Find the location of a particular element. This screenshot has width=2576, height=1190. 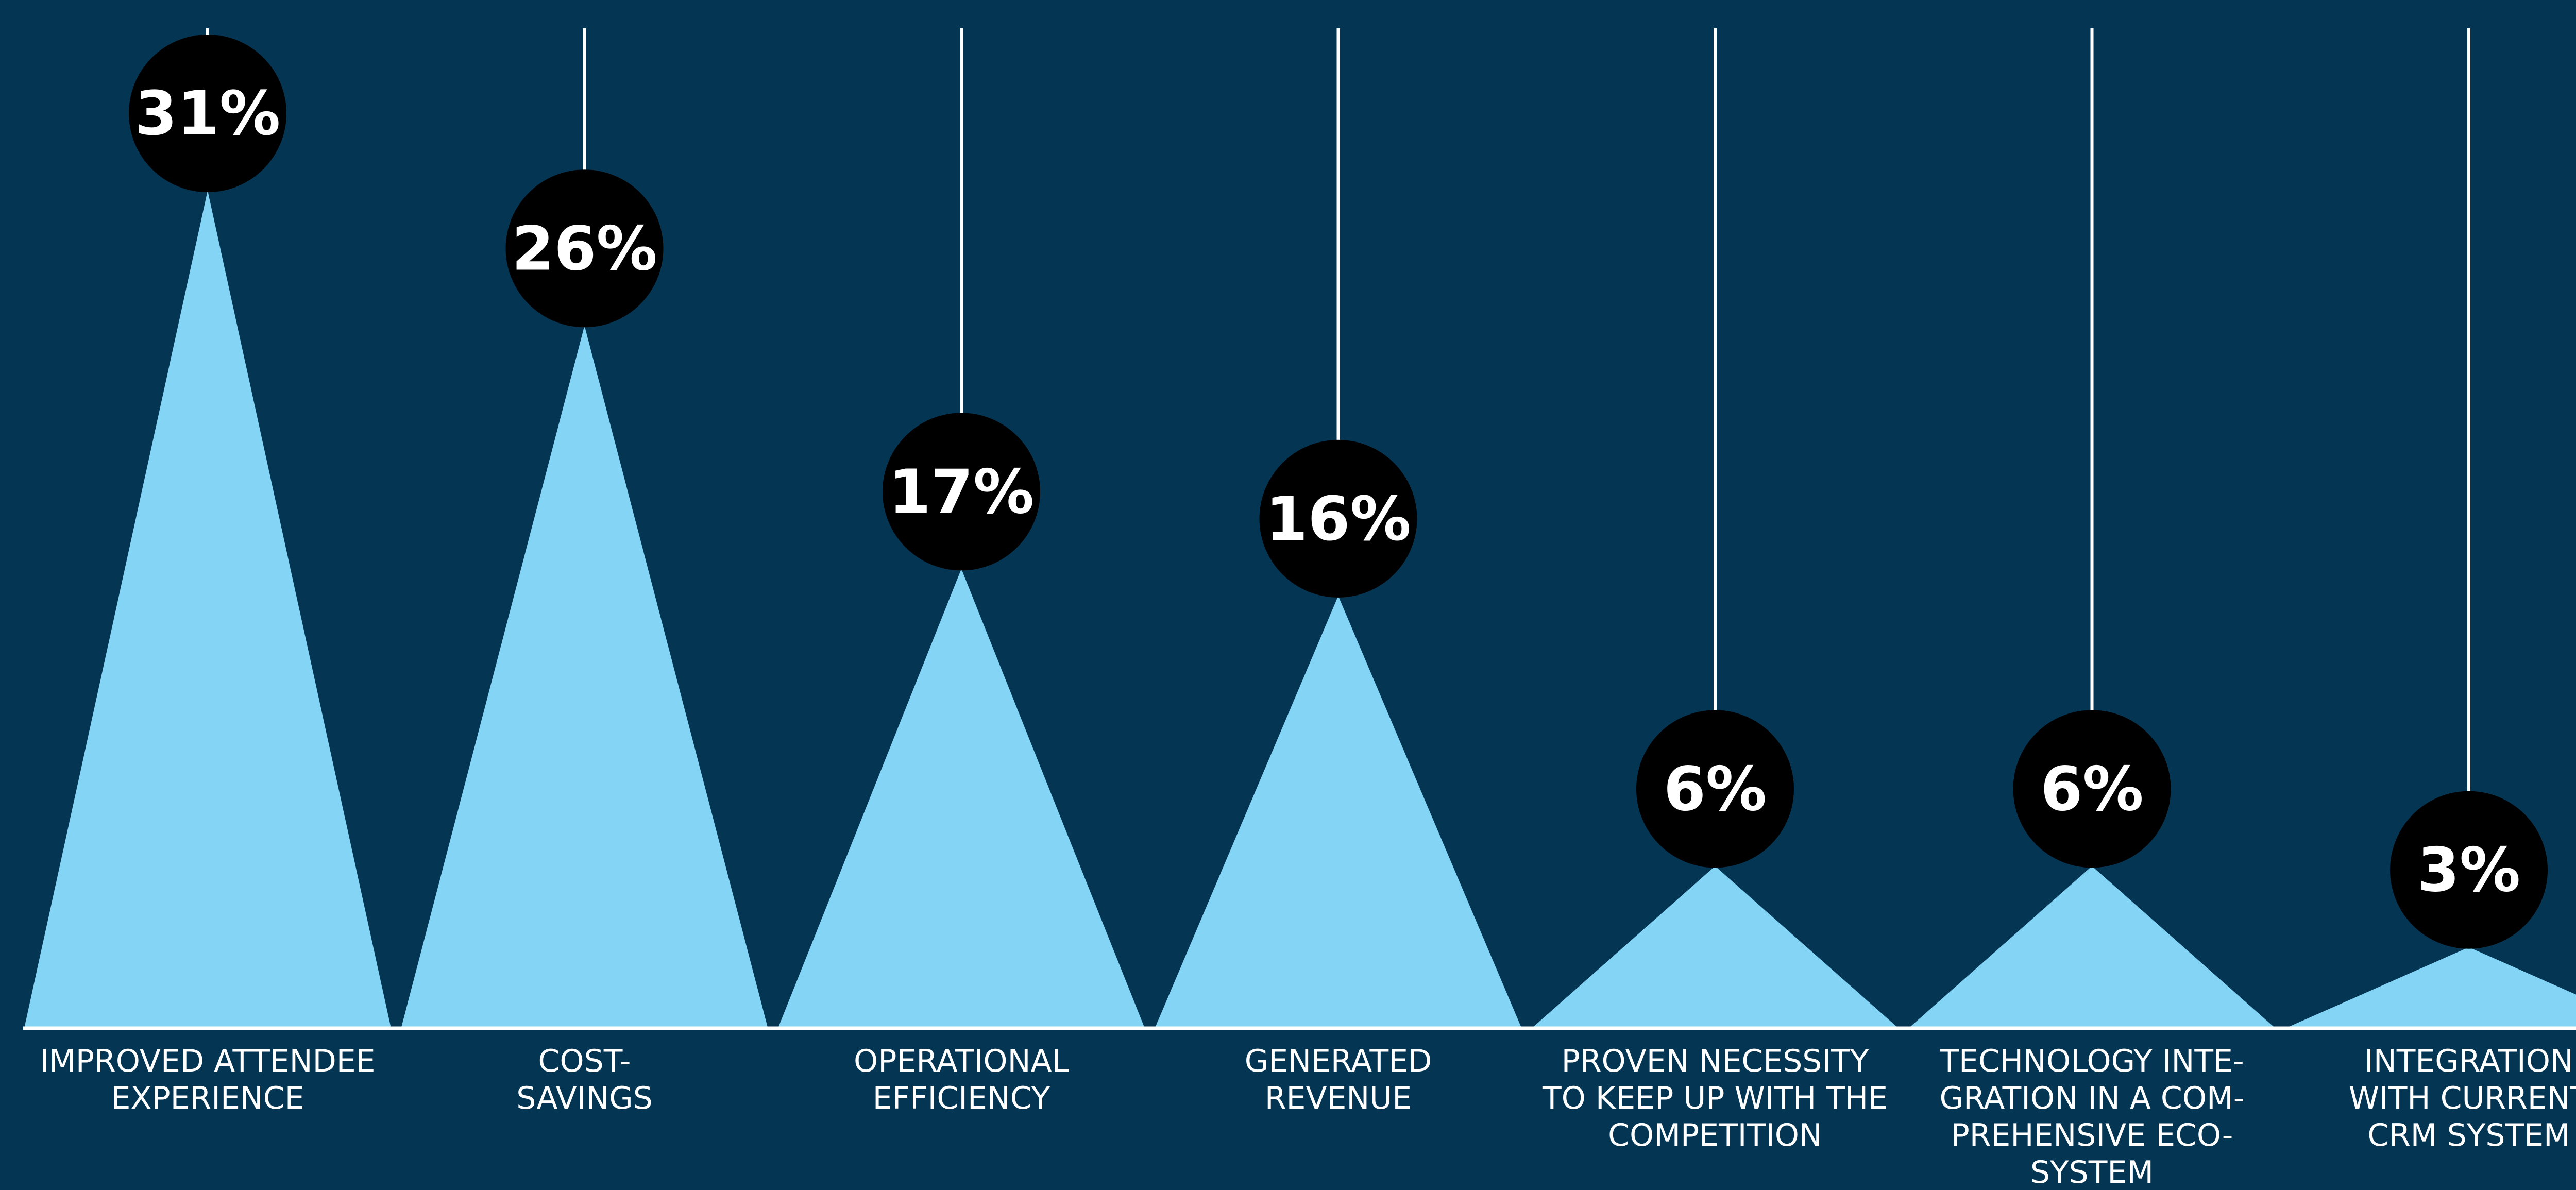

category-label-line: TECHNOLOGY INTE- is located at coordinates (2091, 1061).